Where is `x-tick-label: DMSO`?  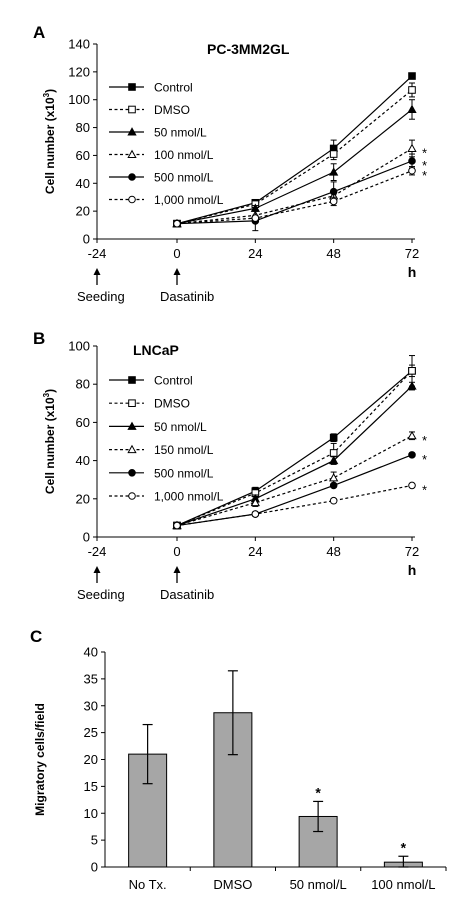
x-tick-label: DMSO is located at coordinates (232, 884).